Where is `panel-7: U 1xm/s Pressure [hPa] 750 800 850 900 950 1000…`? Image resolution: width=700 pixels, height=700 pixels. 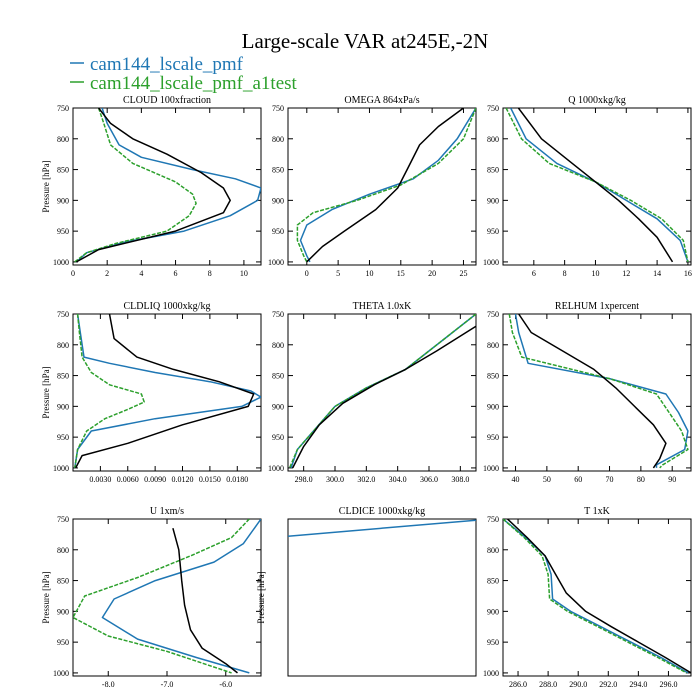 panel-7: U 1xm/s Pressure [hPa] 750 800 850 900 950 1000… is located at coordinates (151, 597).